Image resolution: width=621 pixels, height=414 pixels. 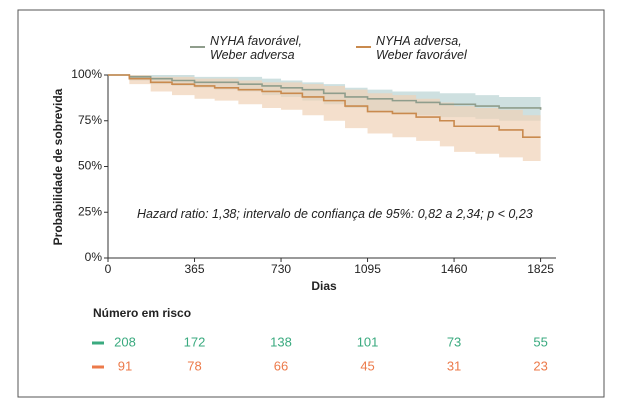 What do you see at coordinates (256, 48) in the screenshot?
I see `legend-label: NYHA favorável, Weber adversa` at bounding box center [256, 48].